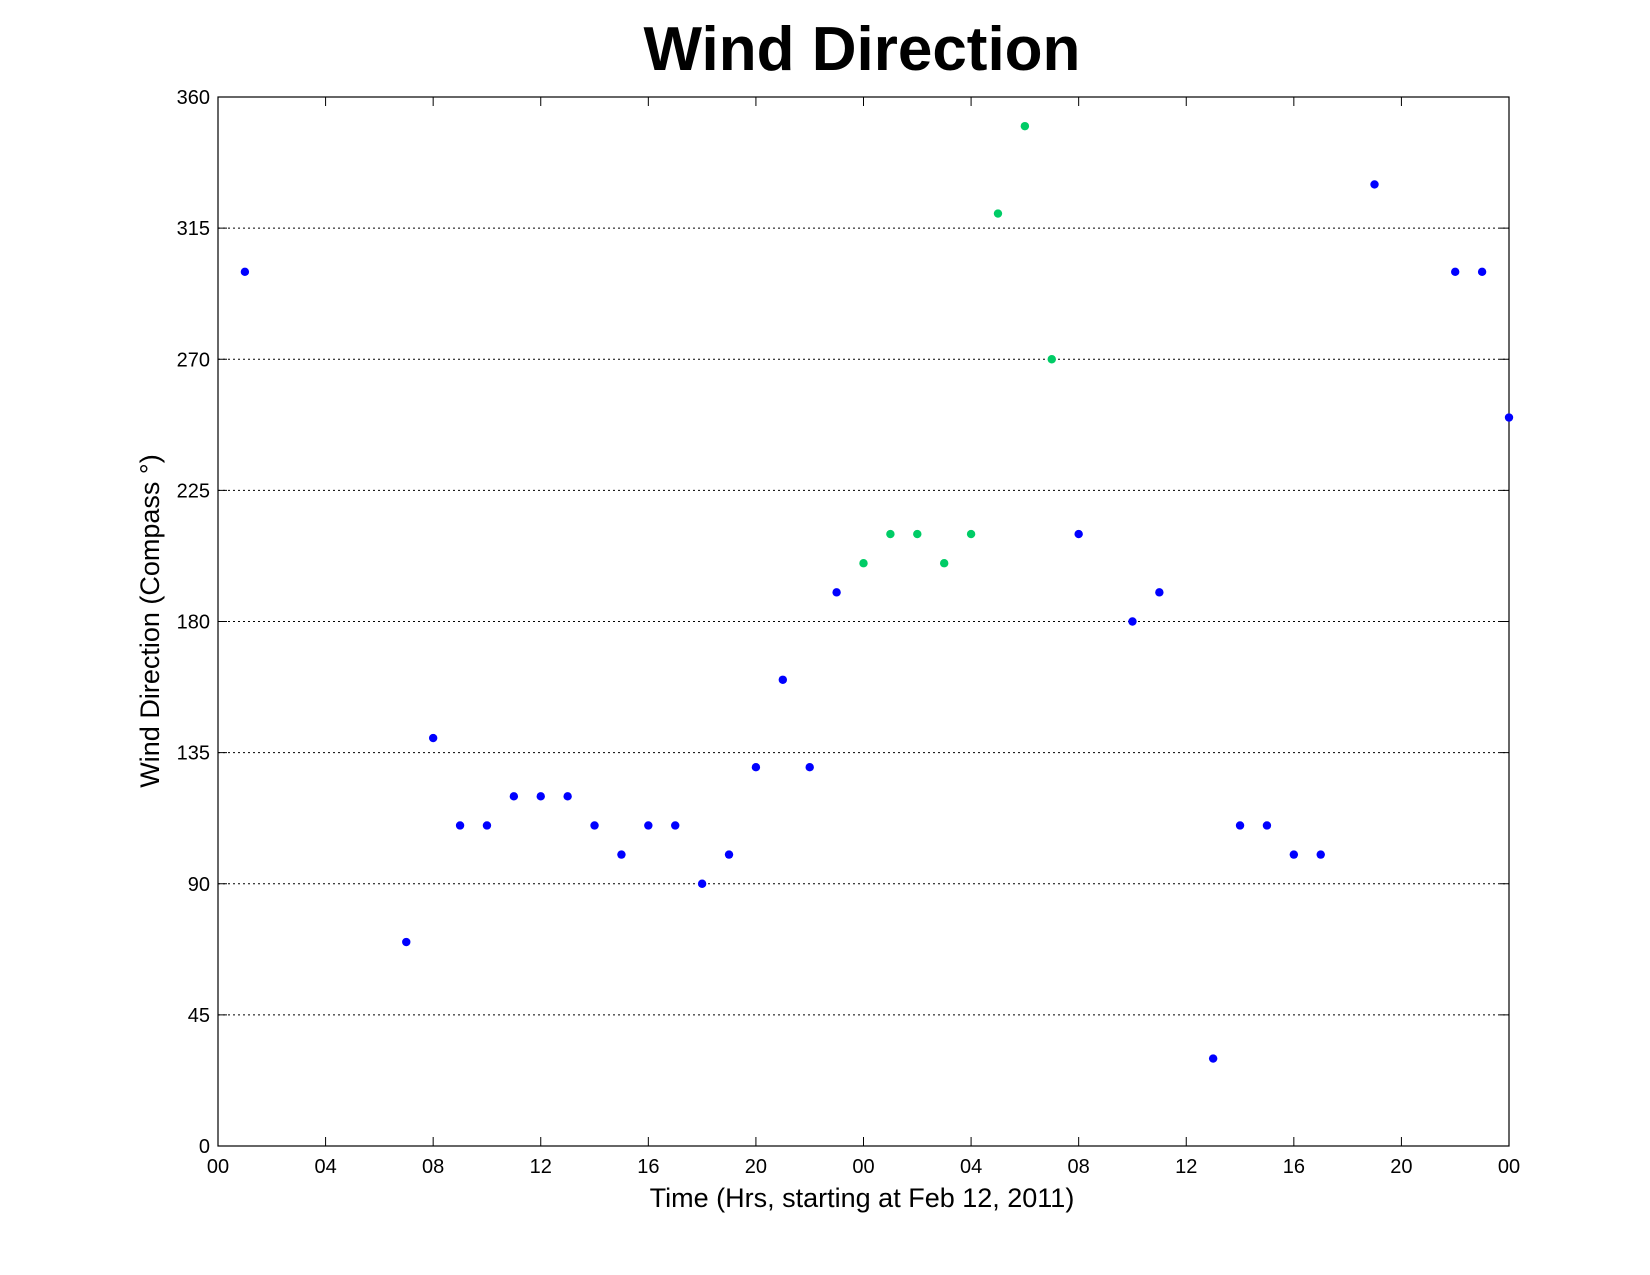  I want to click on y-tick-label: 45, so click(199, 1016).